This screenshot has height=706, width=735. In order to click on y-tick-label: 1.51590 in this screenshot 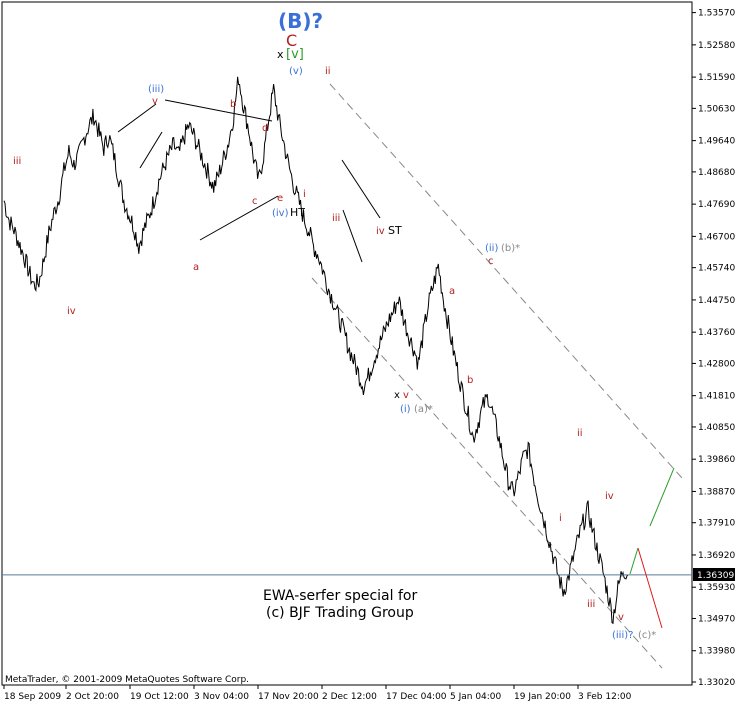, I will do `click(716, 78)`.